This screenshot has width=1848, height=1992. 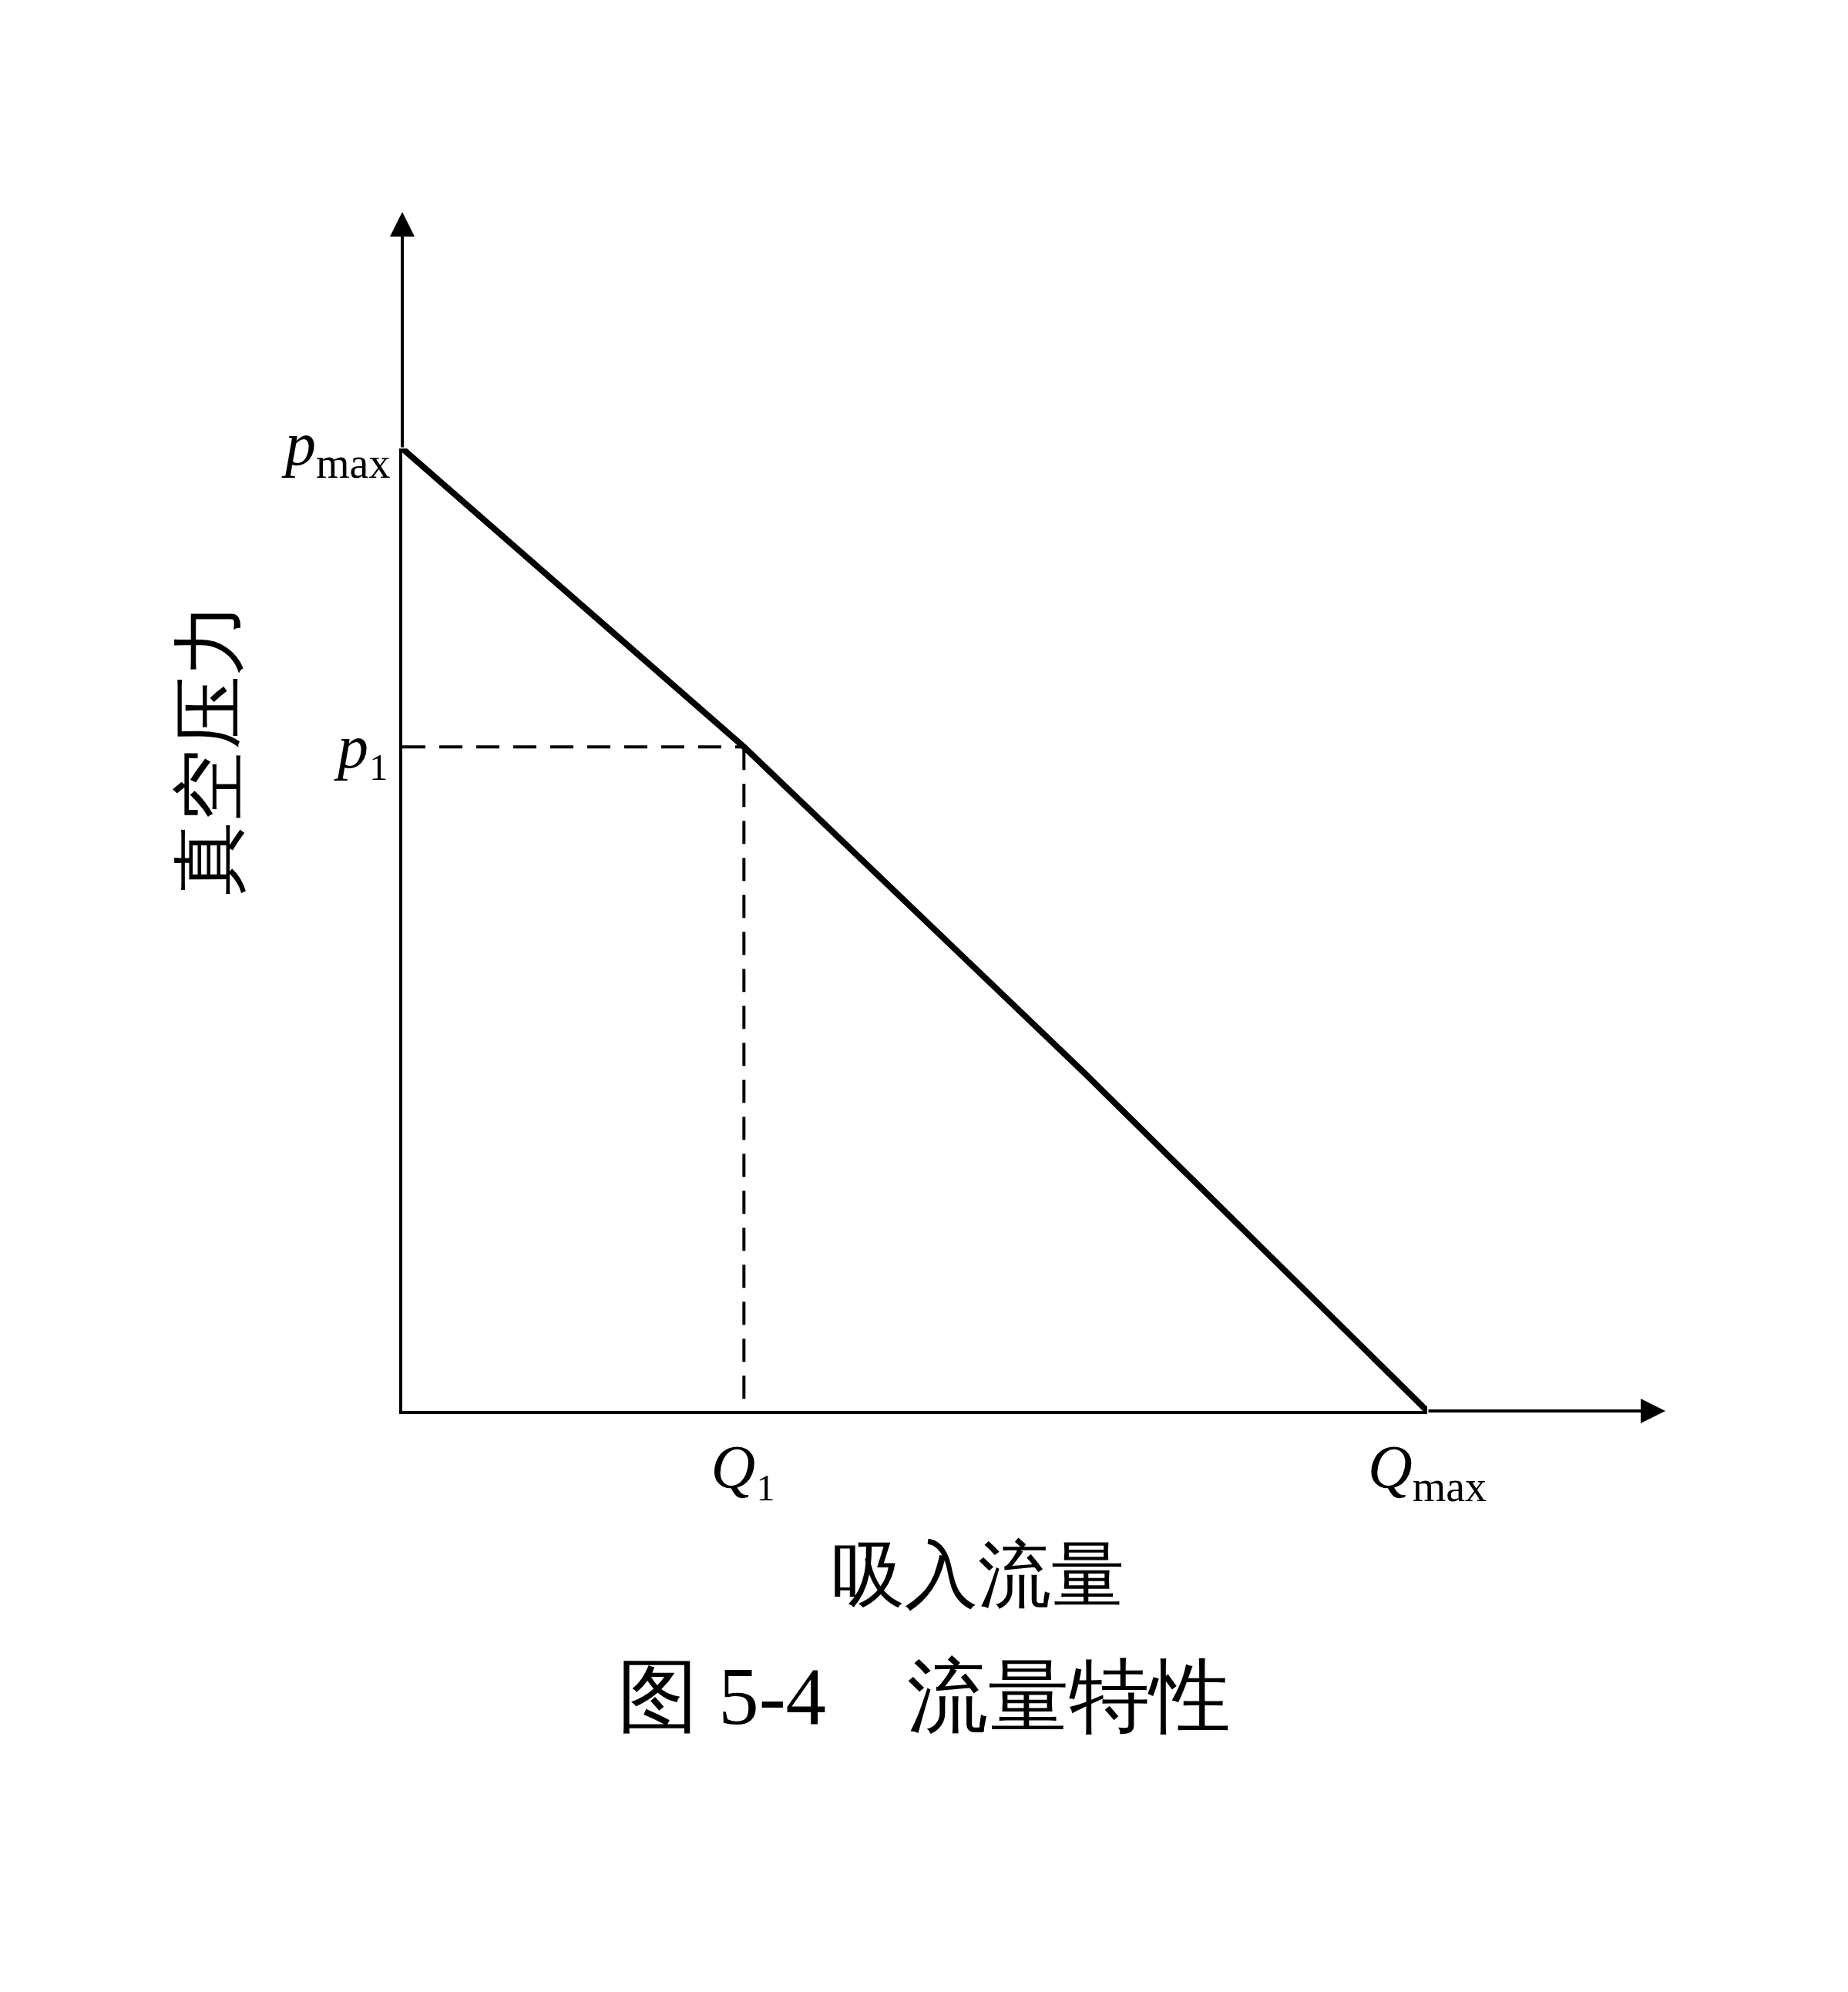 I want to click on text: p$_{max}$, so click(x=336, y=448).